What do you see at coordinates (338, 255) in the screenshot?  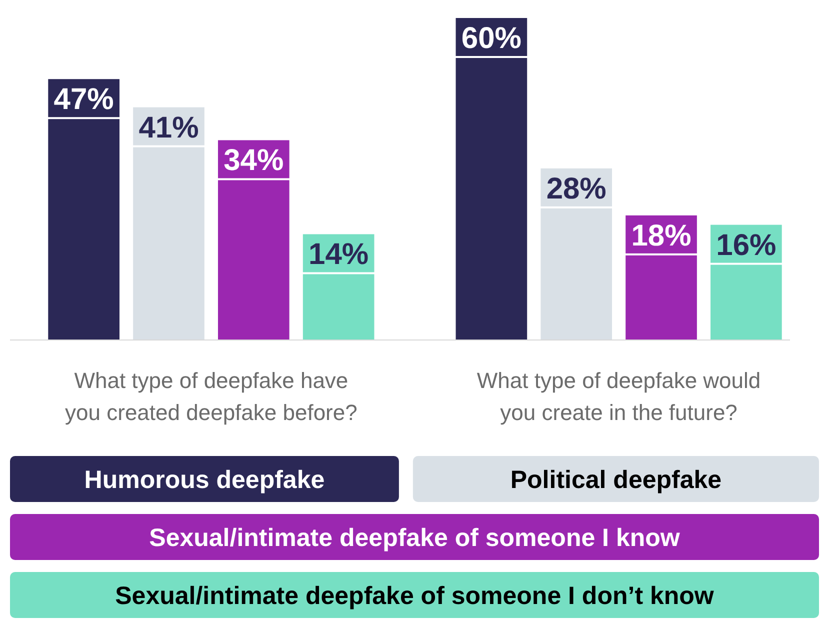 I see `data-label: 14%` at bounding box center [338, 255].